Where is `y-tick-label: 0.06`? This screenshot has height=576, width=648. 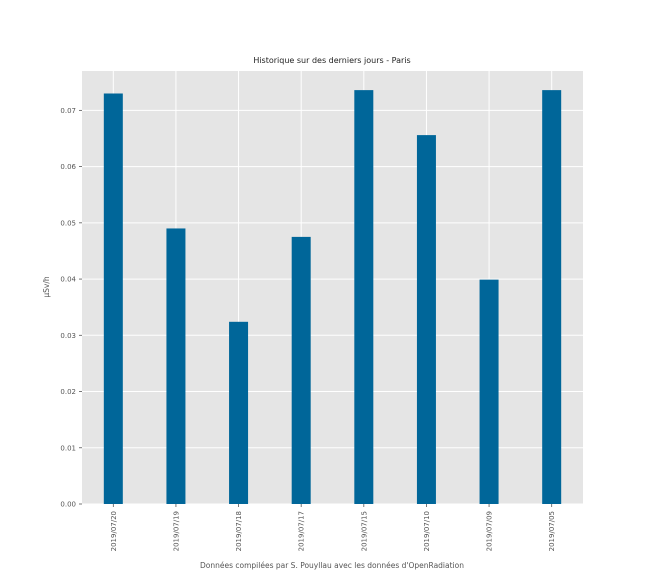
y-tick-label: 0.06 is located at coordinates (68, 167).